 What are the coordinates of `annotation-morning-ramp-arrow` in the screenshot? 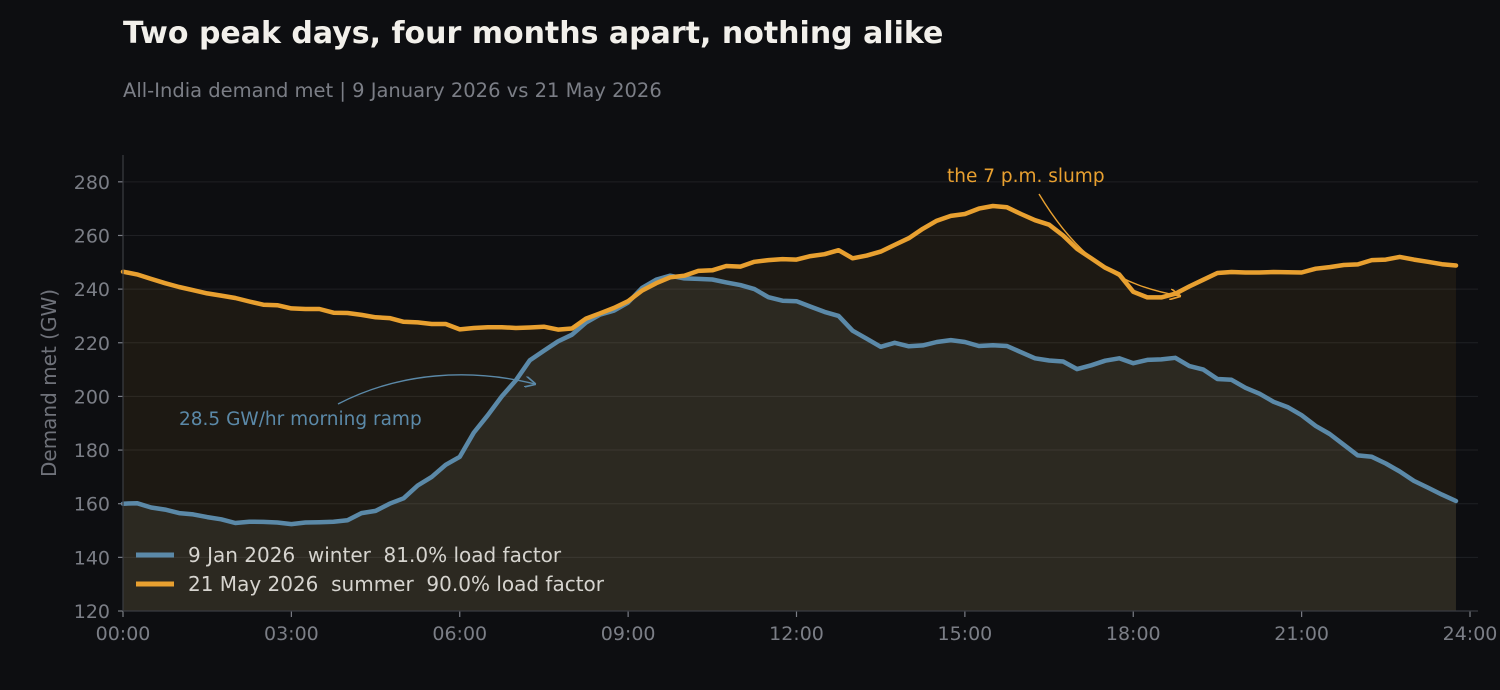 It's located at (436, 389).